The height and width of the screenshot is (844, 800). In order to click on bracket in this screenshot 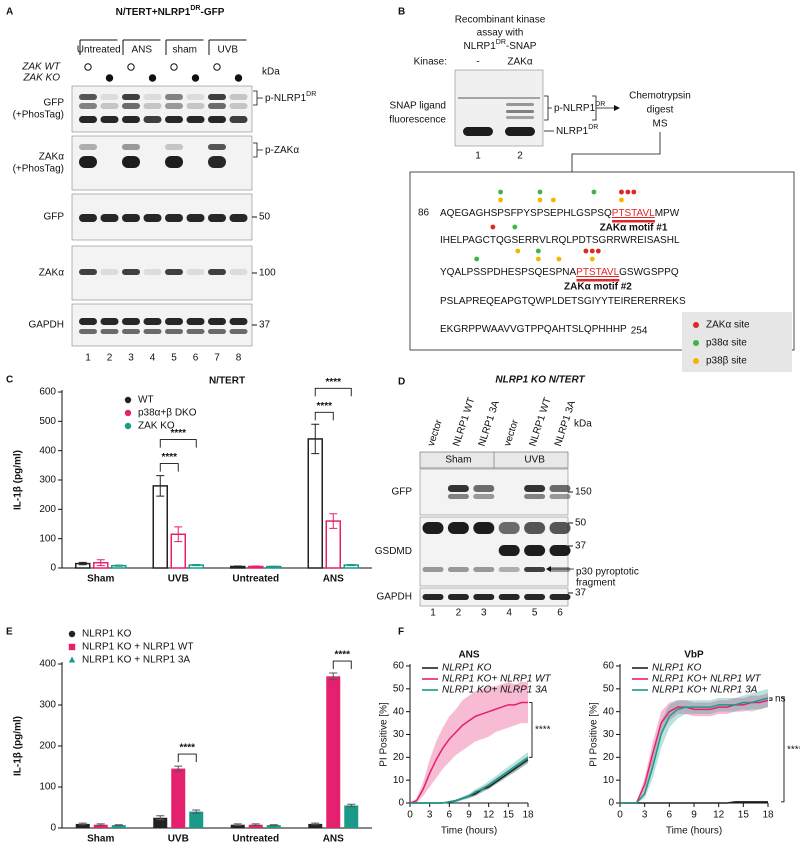, I will do `click(258, 150)`.